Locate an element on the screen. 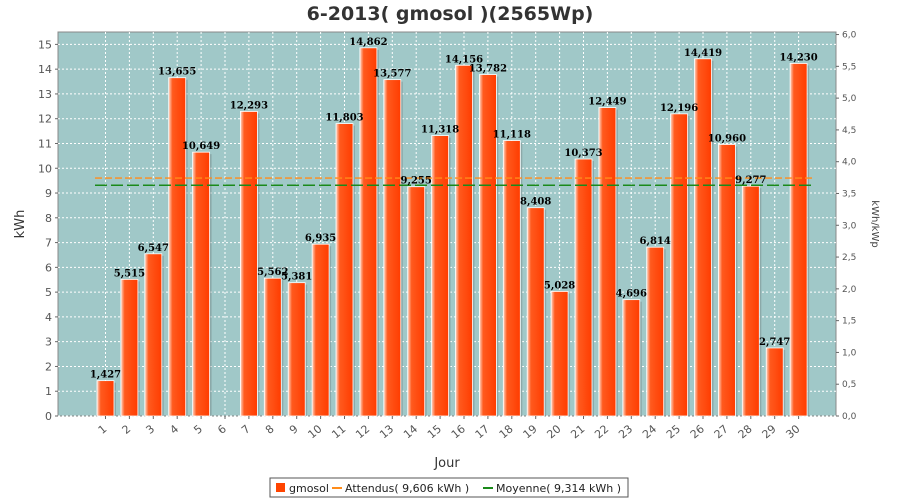 This screenshot has width=900, height=500. y2-tick-label: 2,5 is located at coordinates (849, 258).